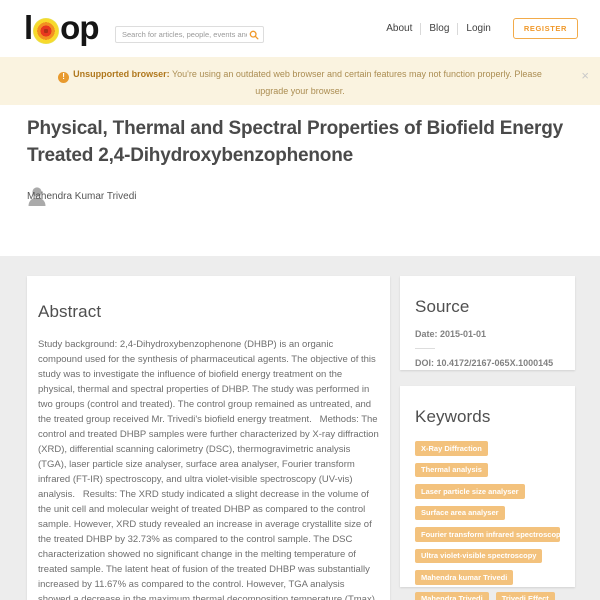 This screenshot has width=600, height=600. I want to click on author-row: Mahendra Kumar Trivedi, so click(125, 197).